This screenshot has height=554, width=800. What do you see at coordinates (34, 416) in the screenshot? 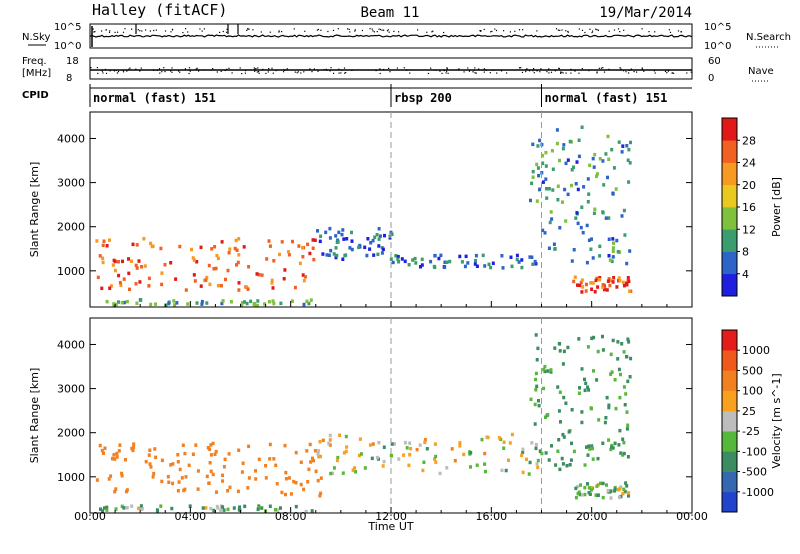
I see `y-axis-label: Slant Range [km]` at bounding box center [34, 416].